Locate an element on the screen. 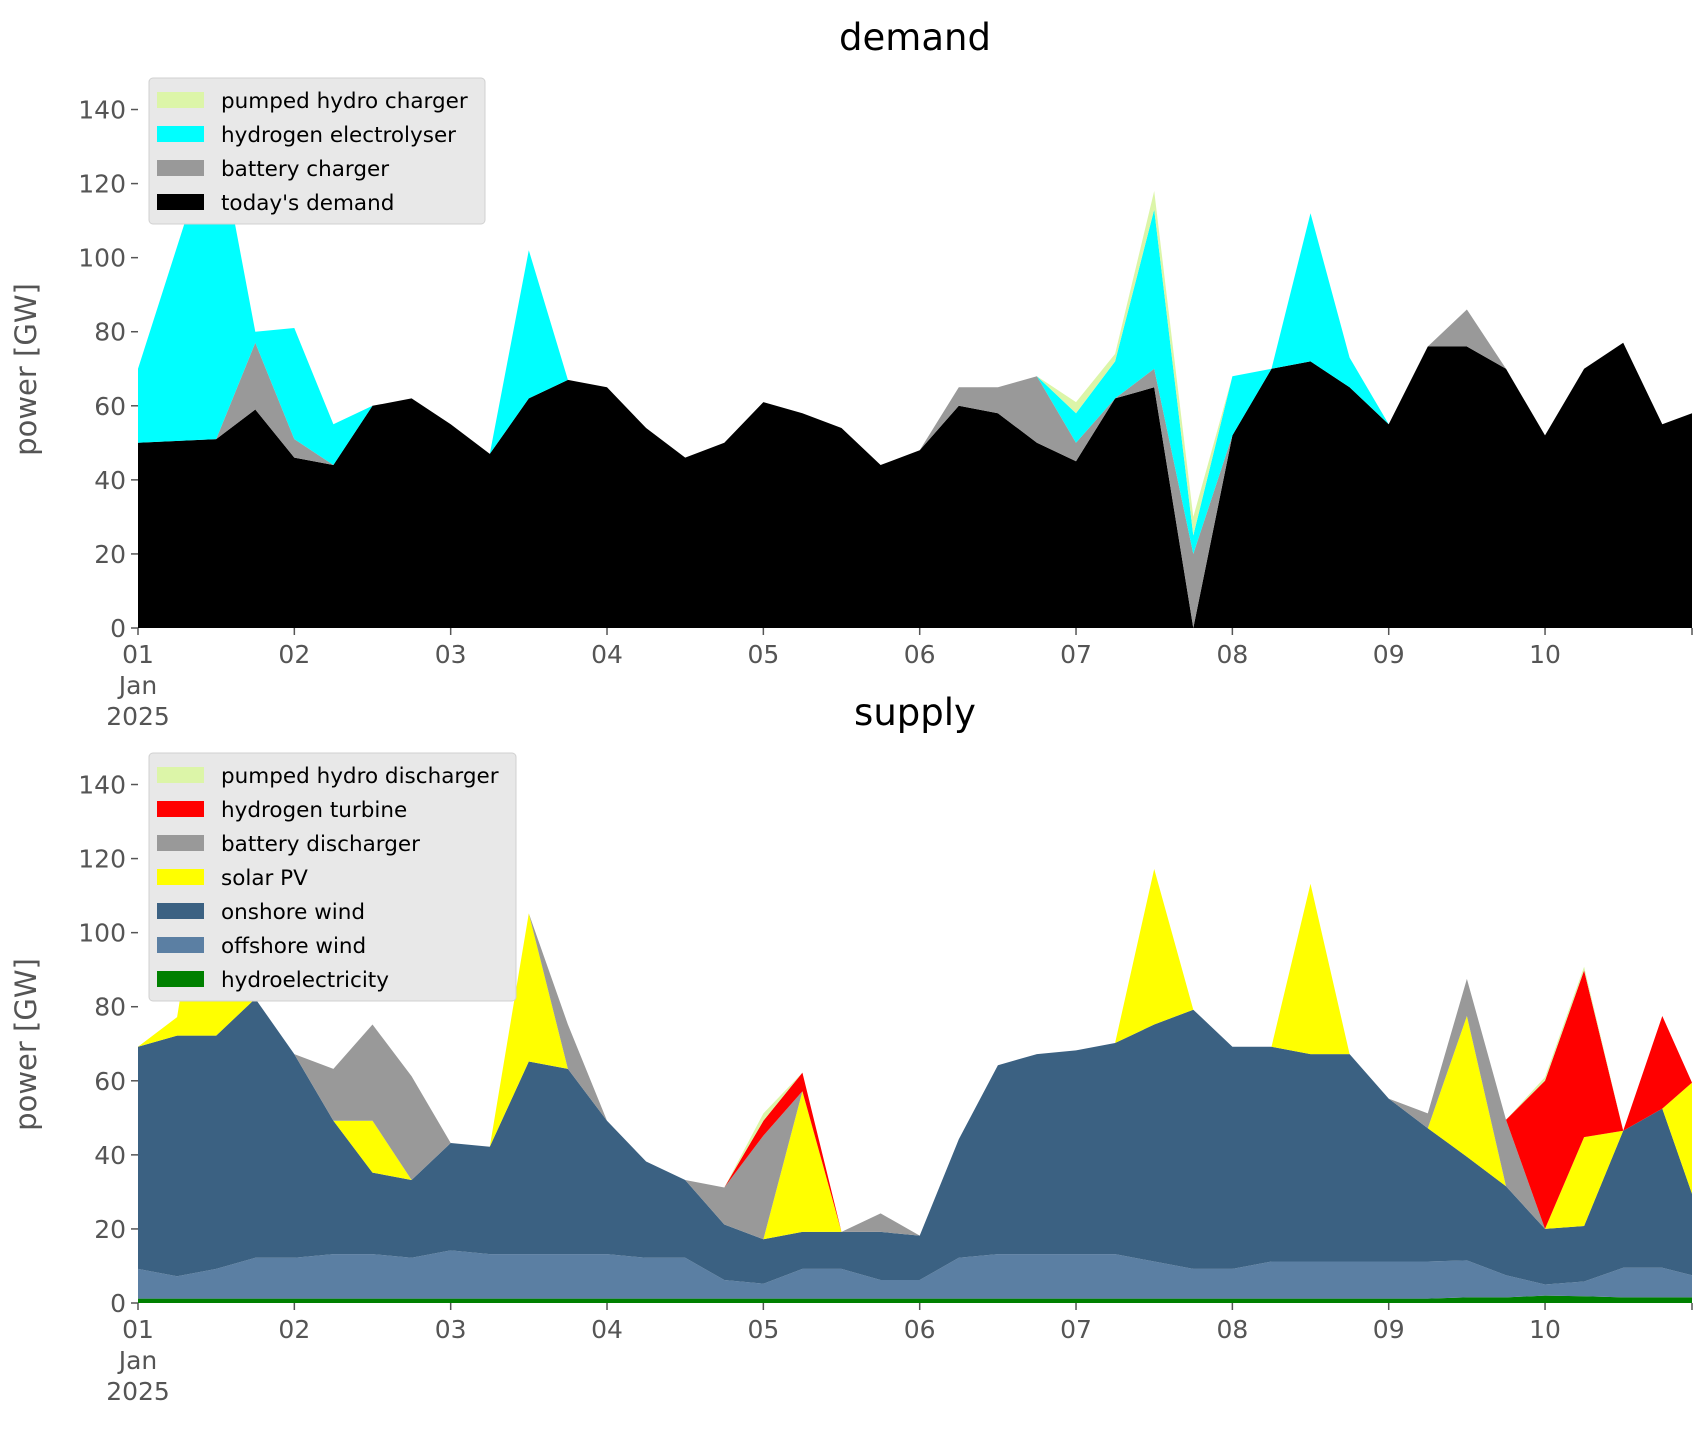  chart-title: demand is located at coordinates (915, 37).